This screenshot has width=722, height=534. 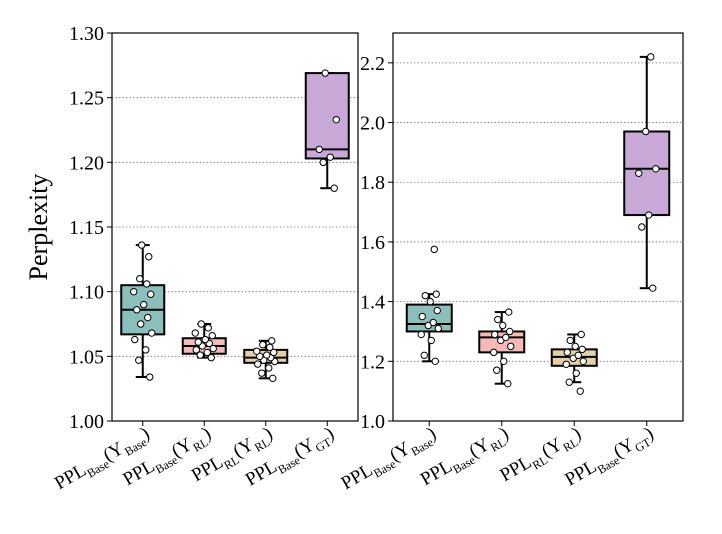 I want to click on y-tick-label: 1.10, so click(x=86, y=293).